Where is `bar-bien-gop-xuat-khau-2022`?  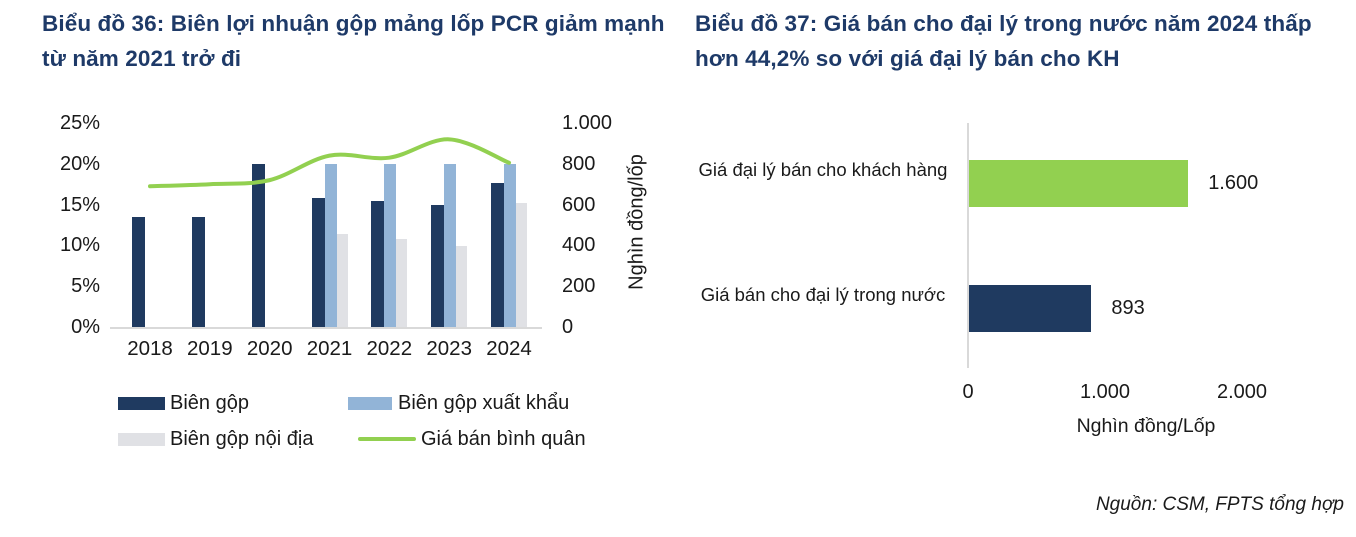
bar-bien-gop-xuat-khau-2022 is located at coordinates (390, 245).